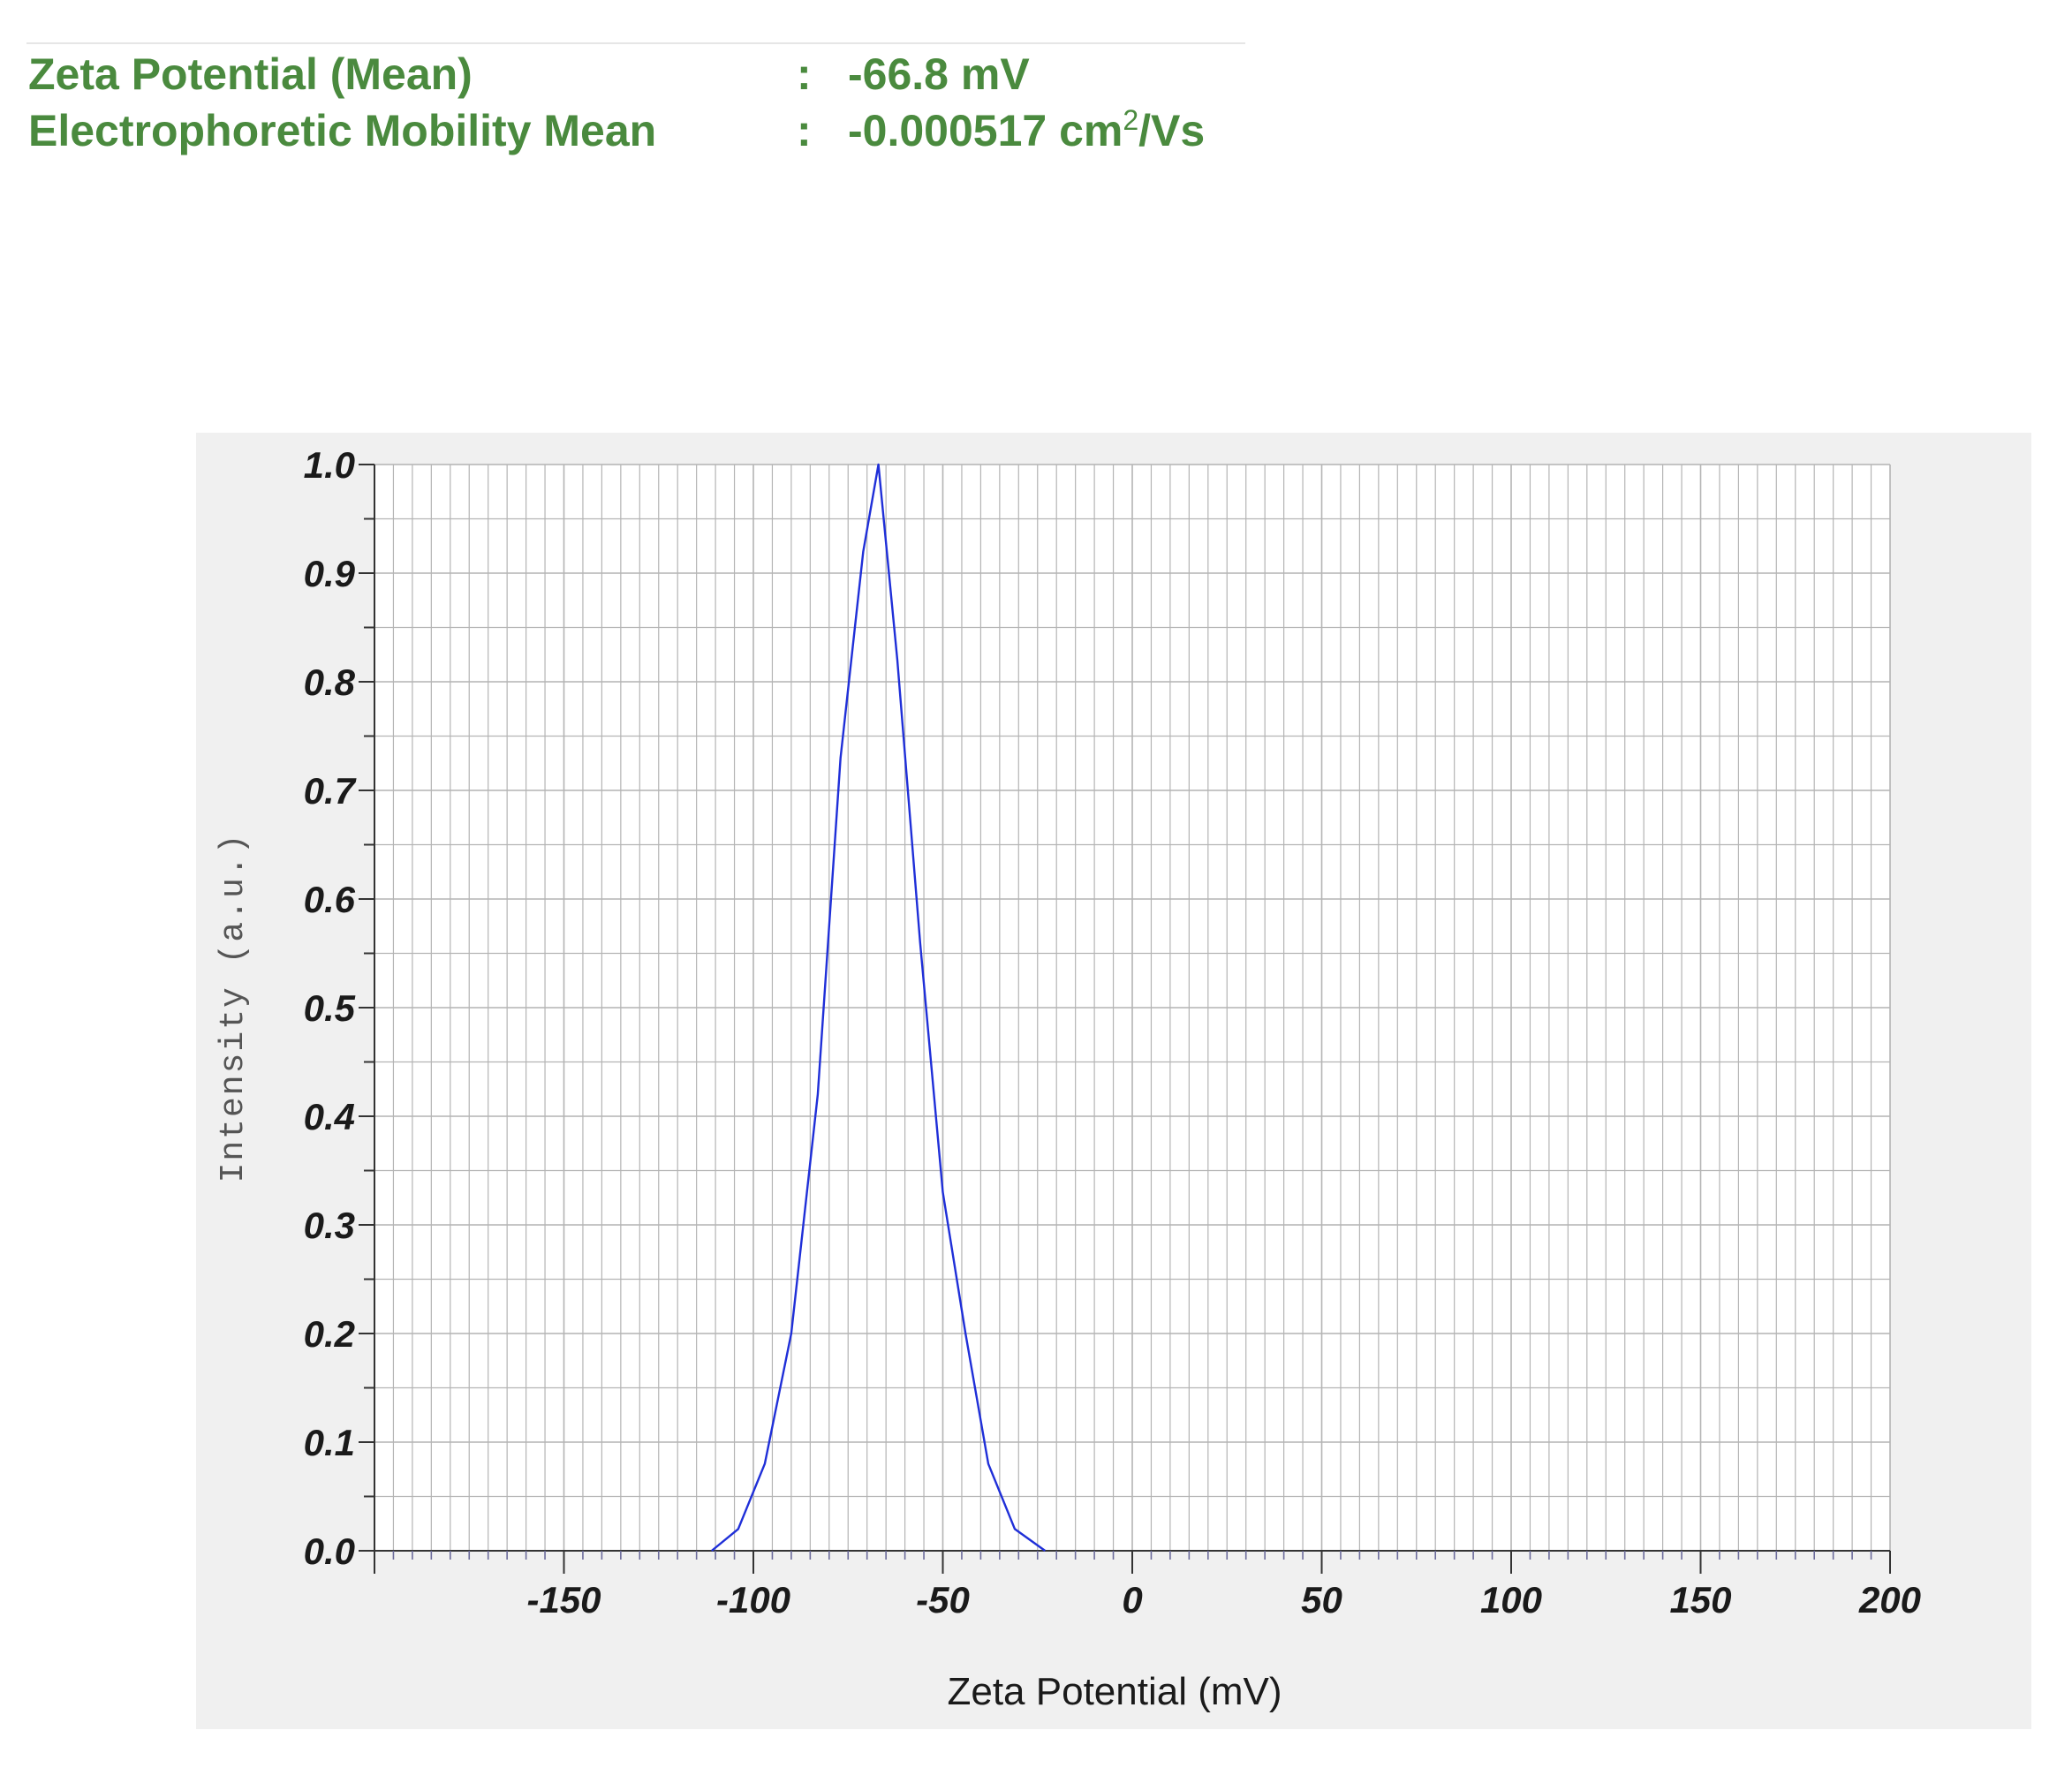 The height and width of the screenshot is (1768, 2072). I want to click on y-tick-label: 0.0, so click(329, 1551).